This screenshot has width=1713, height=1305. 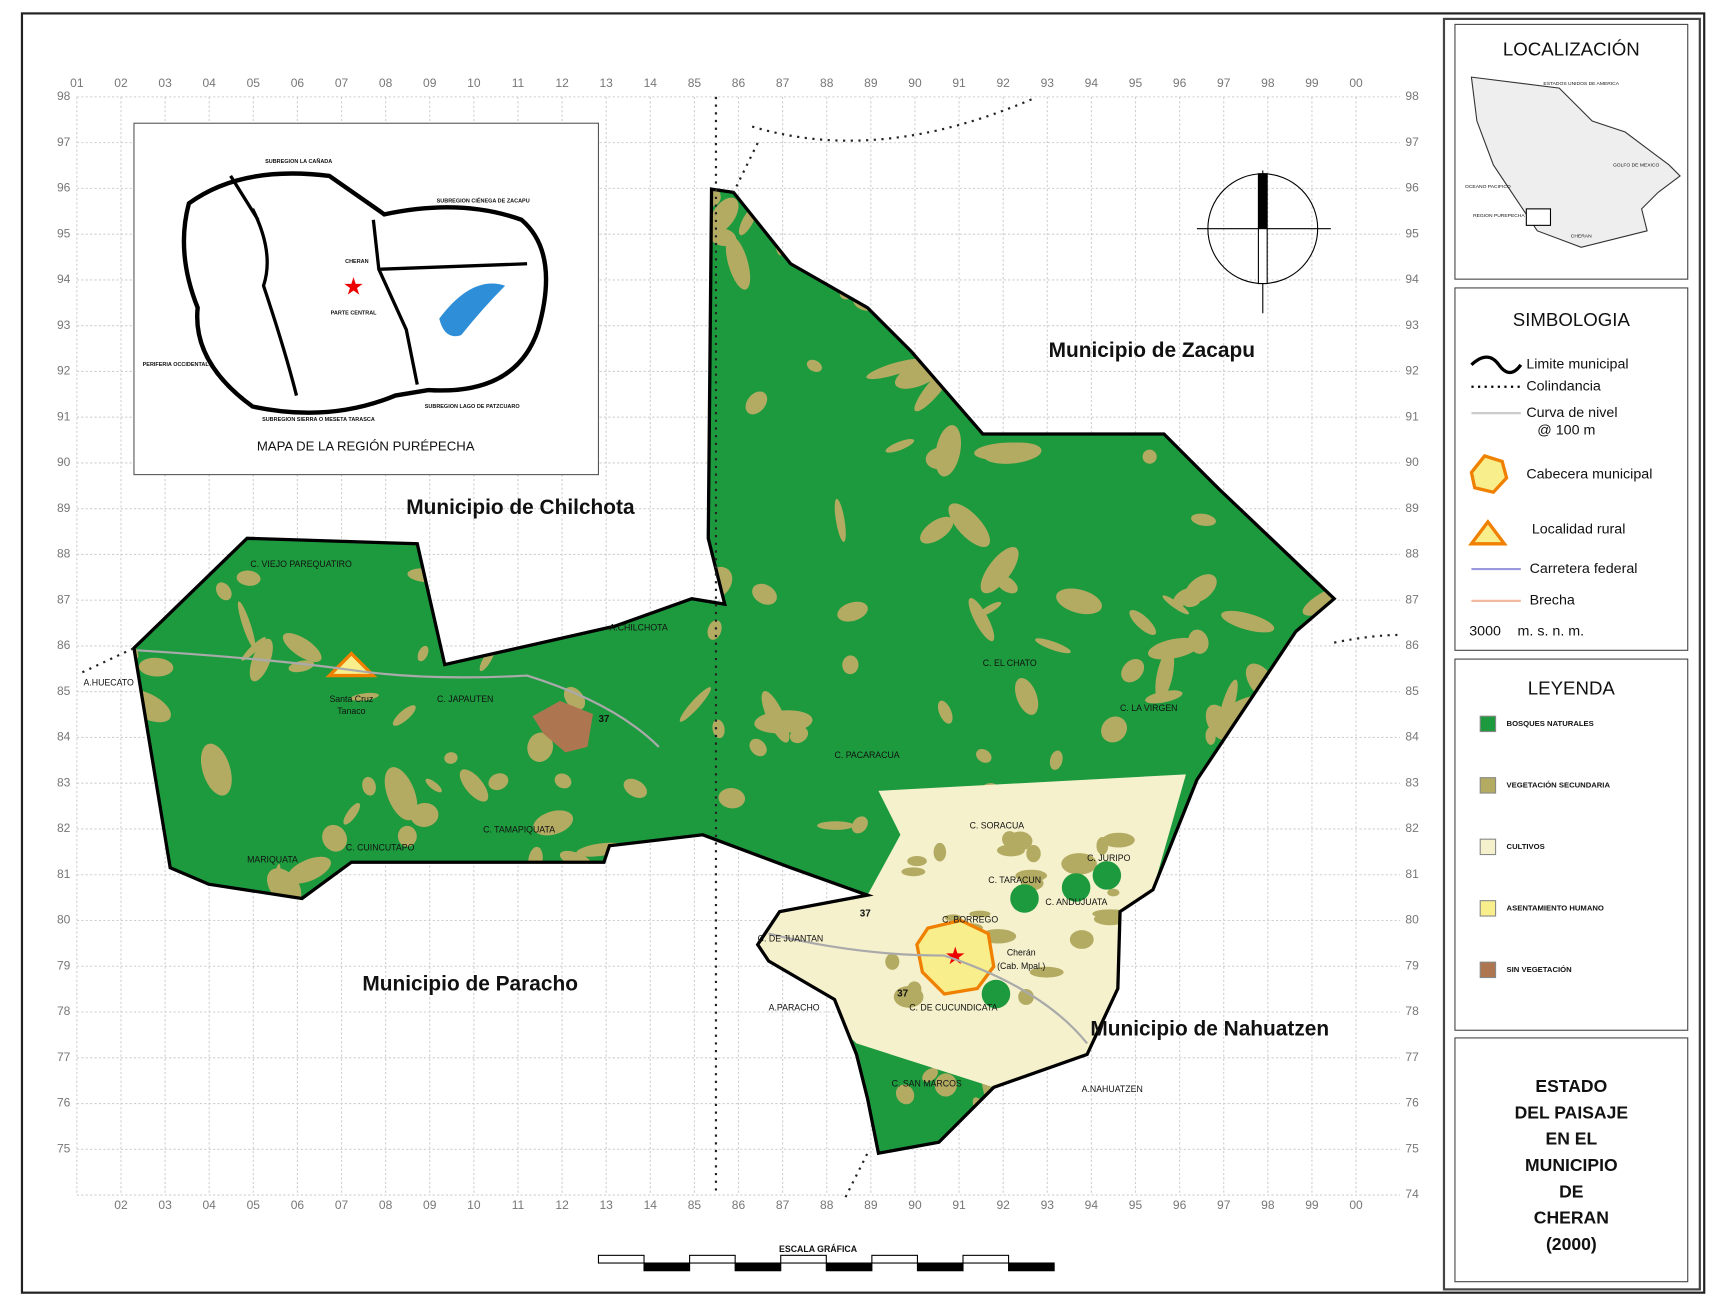 I want to click on label: C. ANDUJUATA, so click(x=1076, y=902).